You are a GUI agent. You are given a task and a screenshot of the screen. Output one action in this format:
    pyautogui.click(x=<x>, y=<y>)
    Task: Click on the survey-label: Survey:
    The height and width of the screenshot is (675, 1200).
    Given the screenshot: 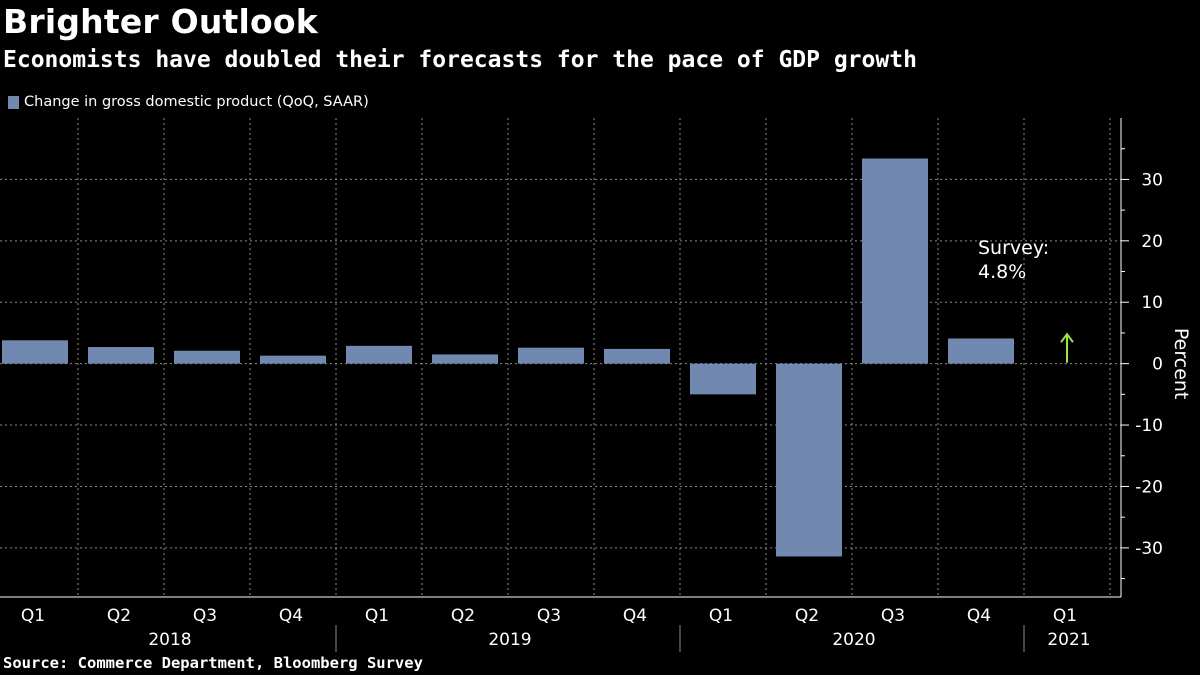 What is the action you would take?
    pyautogui.click(x=1013, y=248)
    